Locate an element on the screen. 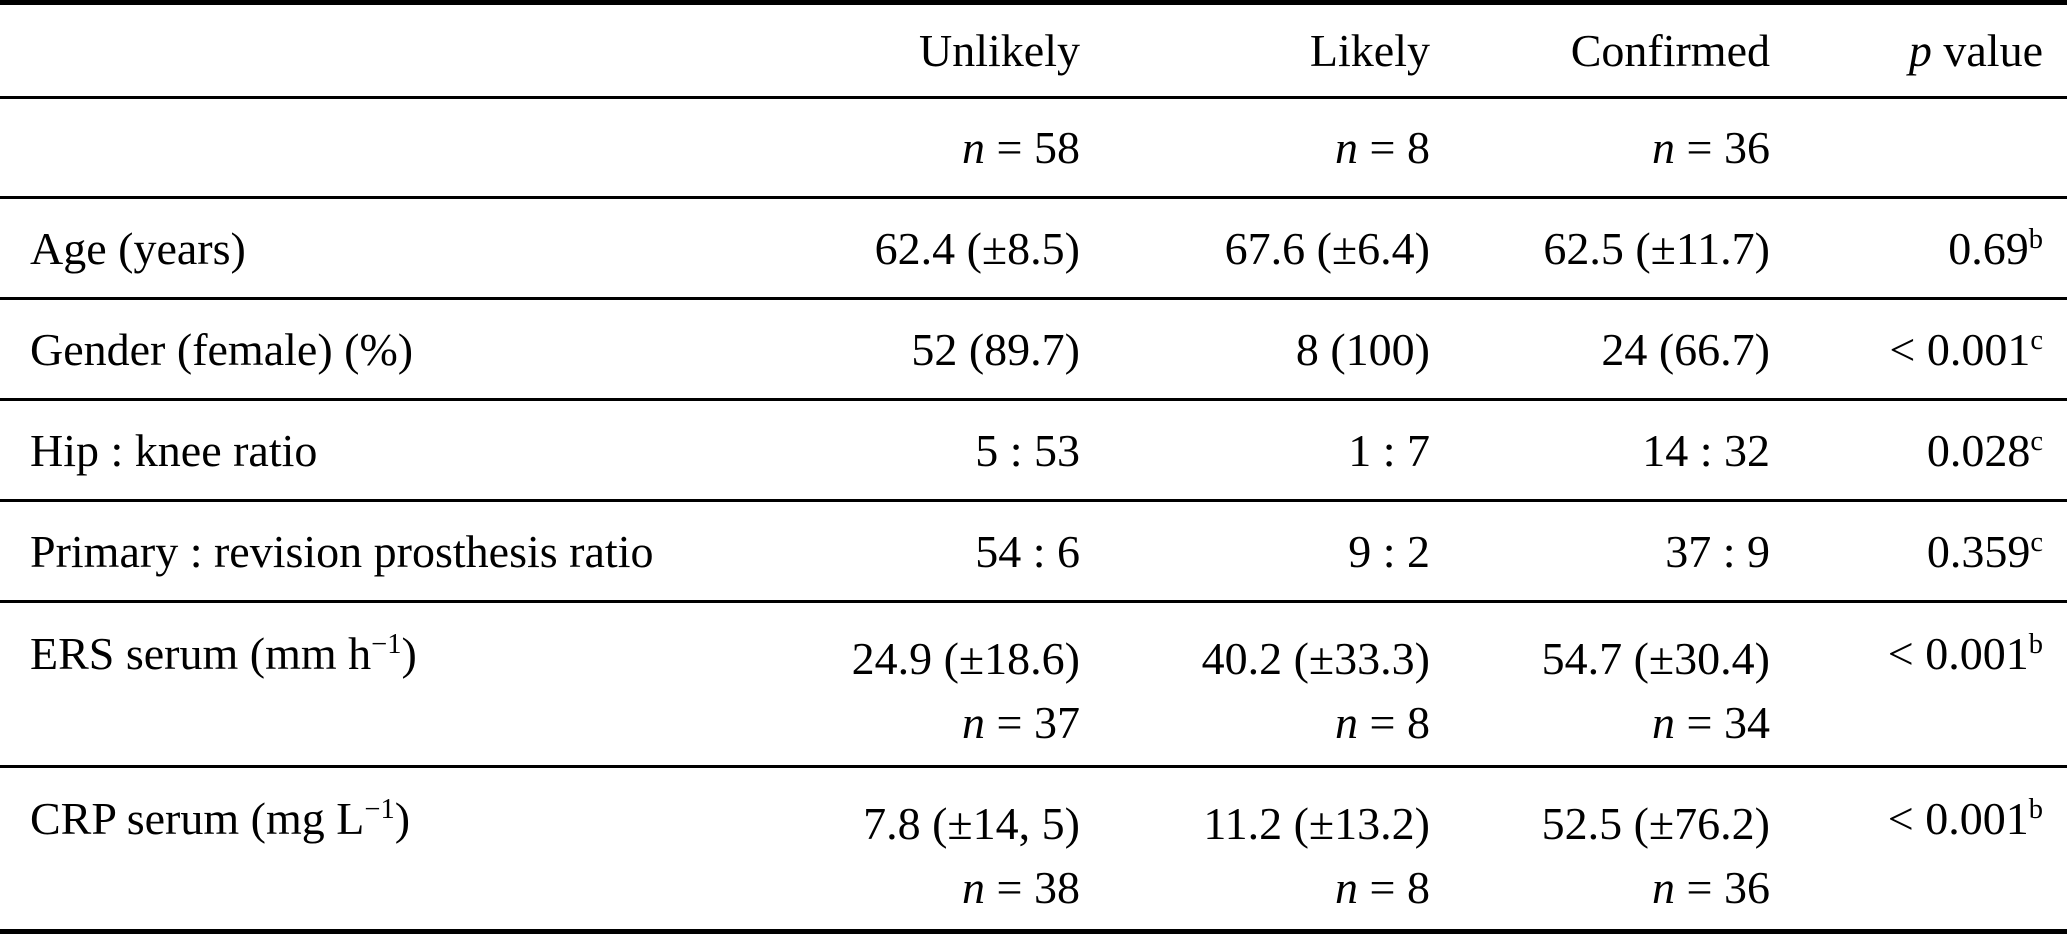  group-size-row: n = 58 n = 8 n = 36 is located at coordinates (1033, 148).